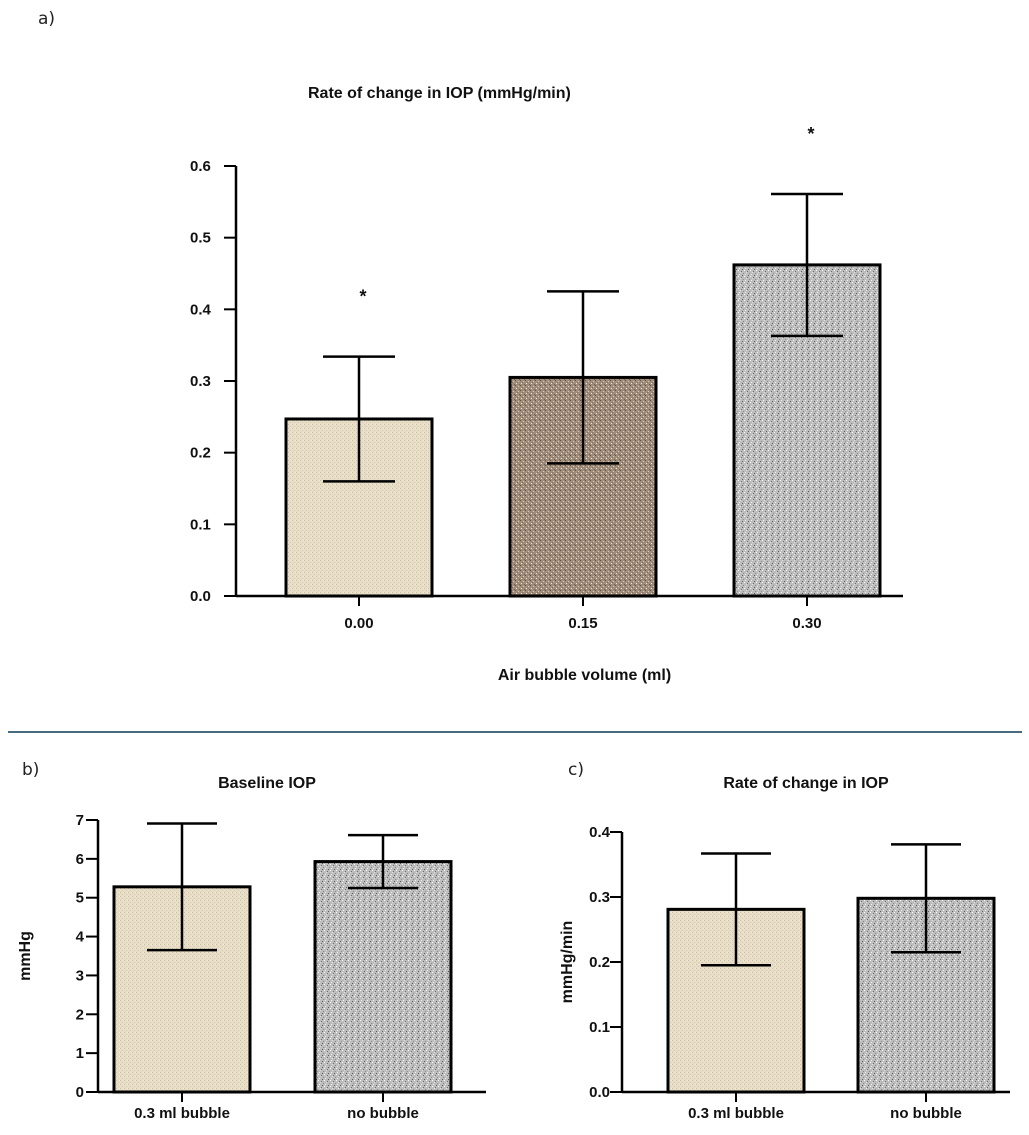 The width and height of the screenshot is (1029, 1135). I want to click on y-axis-title: mmHg, so click(25, 956).